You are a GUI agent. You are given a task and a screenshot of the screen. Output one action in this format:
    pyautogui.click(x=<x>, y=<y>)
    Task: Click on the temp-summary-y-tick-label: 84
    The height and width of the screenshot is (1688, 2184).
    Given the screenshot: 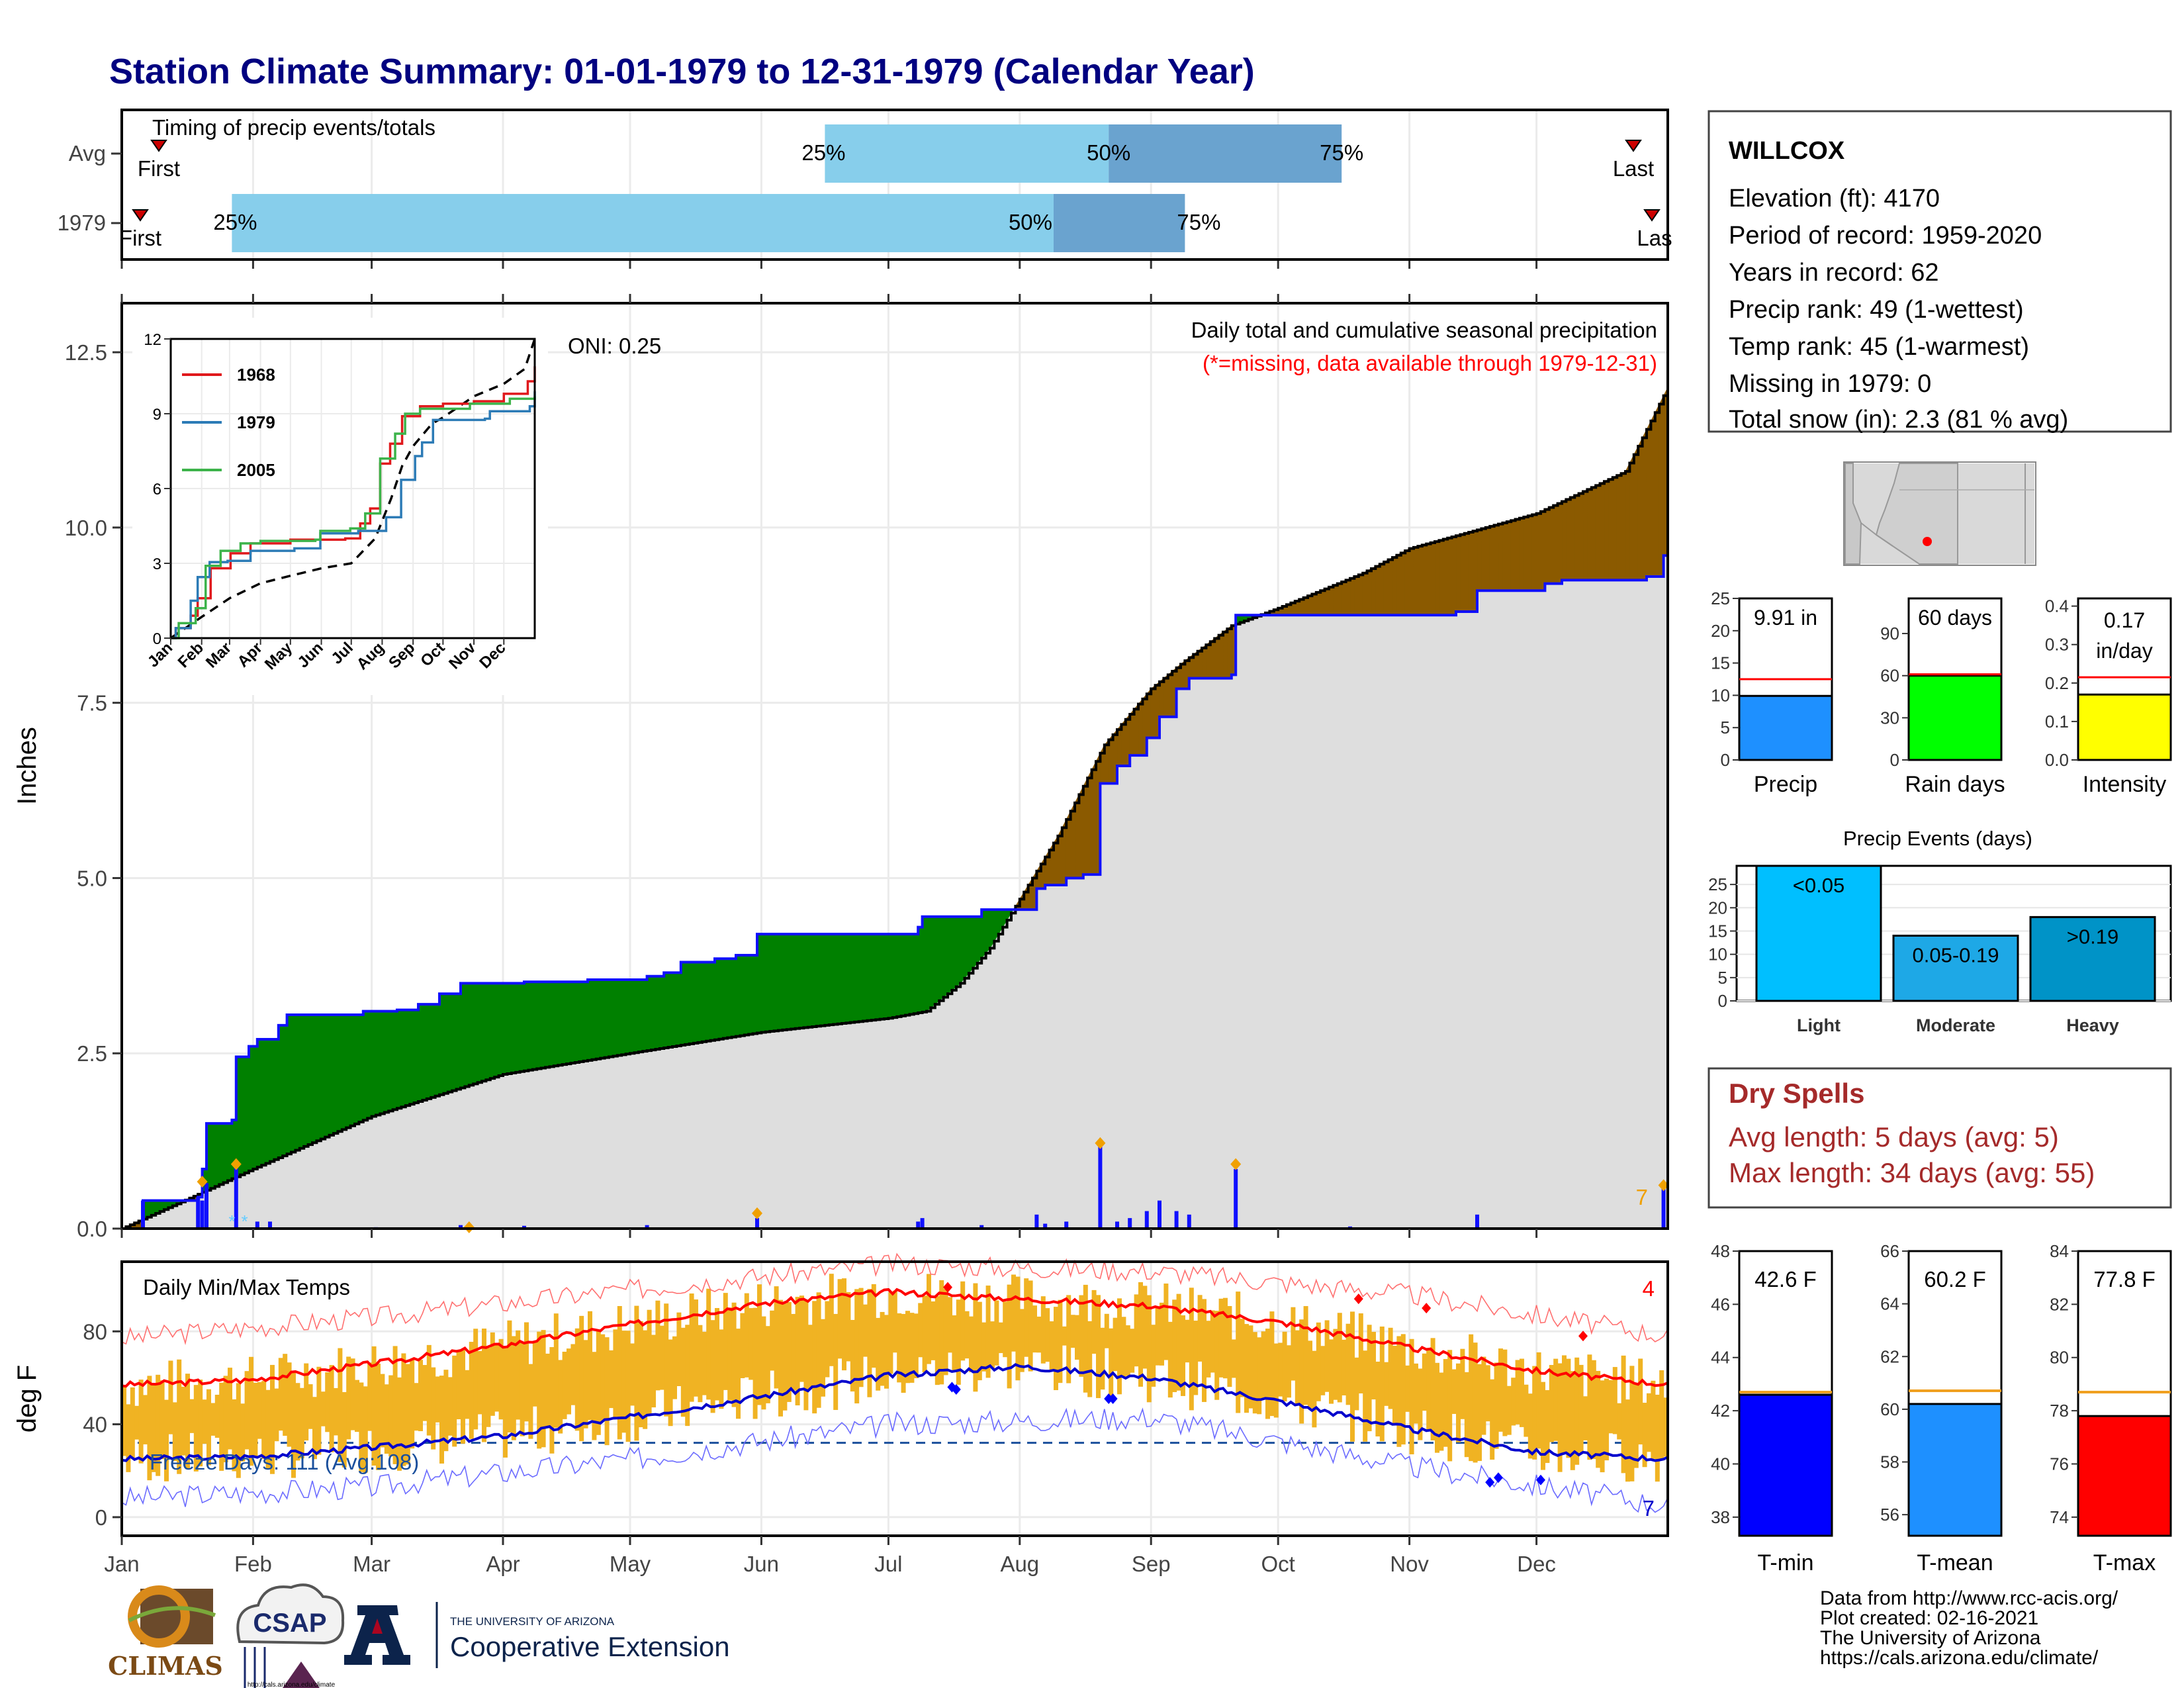 What is the action you would take?
    pyautogui.click(x=2059, y=1251)
    